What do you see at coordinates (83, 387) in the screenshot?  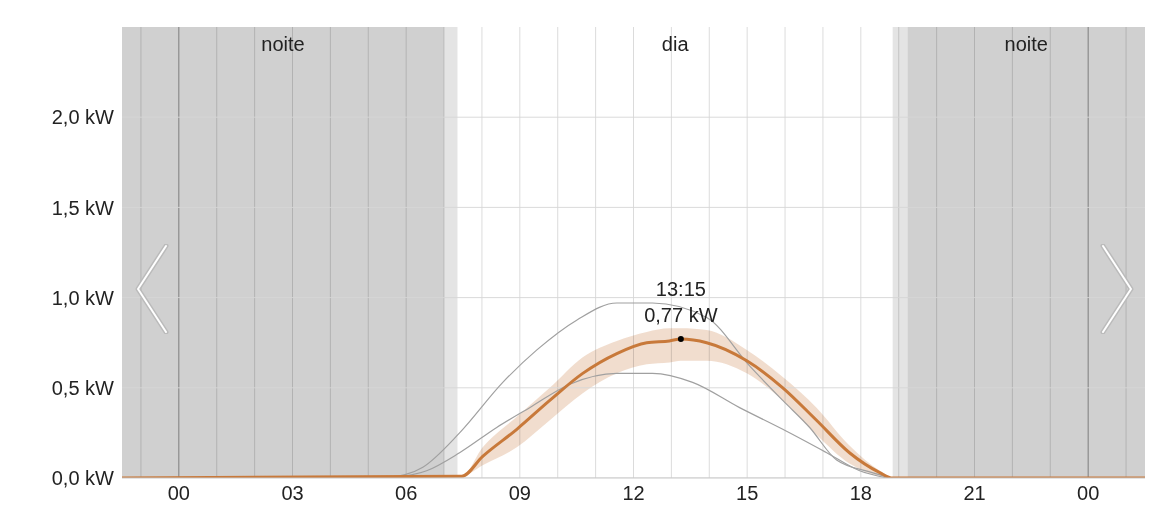 I see `y-tick-label: 0,5 kW` at bounding box center [83, 387].